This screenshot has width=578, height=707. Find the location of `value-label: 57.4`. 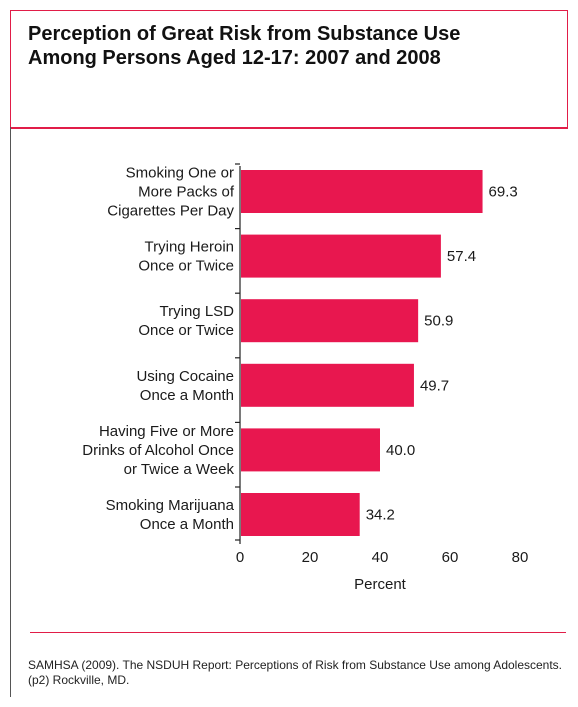

value-label: 57.4 is located at coordinates (461, 256).